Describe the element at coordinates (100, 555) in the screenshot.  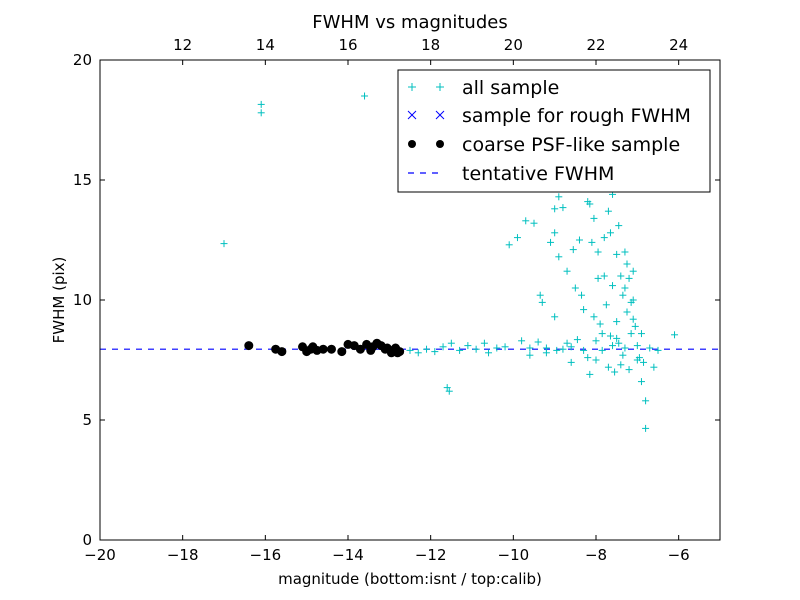
I see `x-tick-label: −20` at that location.